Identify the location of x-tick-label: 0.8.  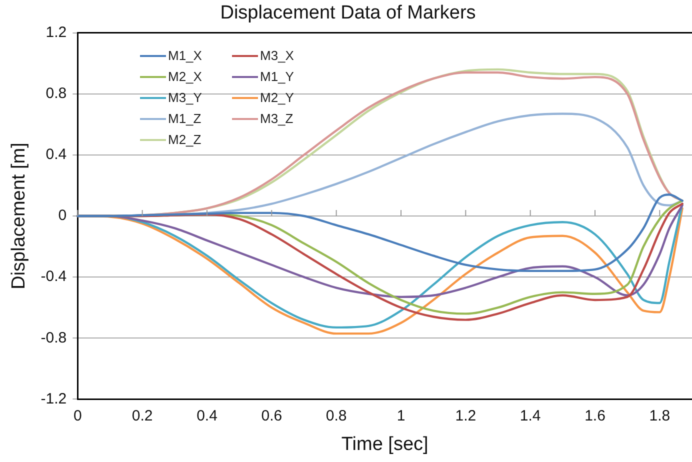
(336, 415).